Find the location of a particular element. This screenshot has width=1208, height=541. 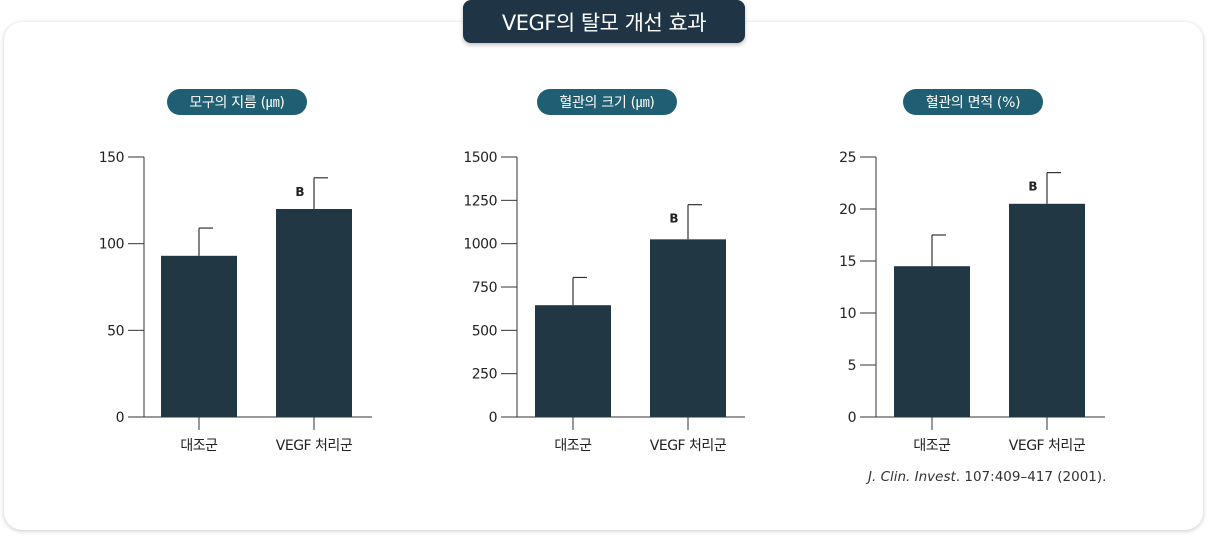

chart-1-y-tick-label: 50 is located at coordinates (115, 331).